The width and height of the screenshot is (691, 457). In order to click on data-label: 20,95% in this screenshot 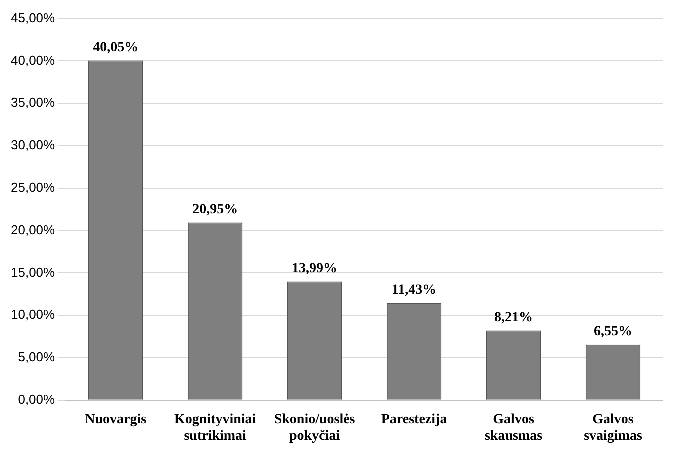, I will do `click(215, 210)`.